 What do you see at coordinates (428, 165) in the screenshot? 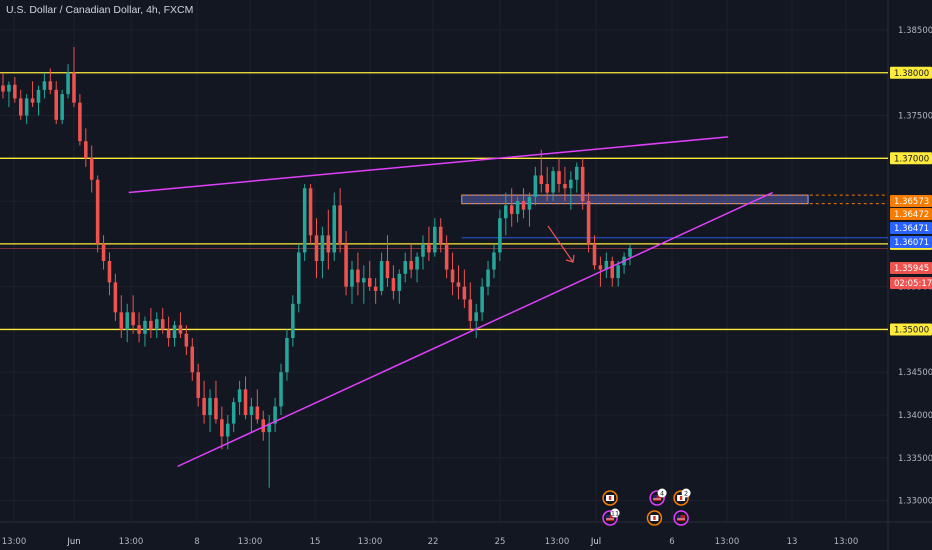
I see `upper-trend-line` at bounding box center [428, 165].